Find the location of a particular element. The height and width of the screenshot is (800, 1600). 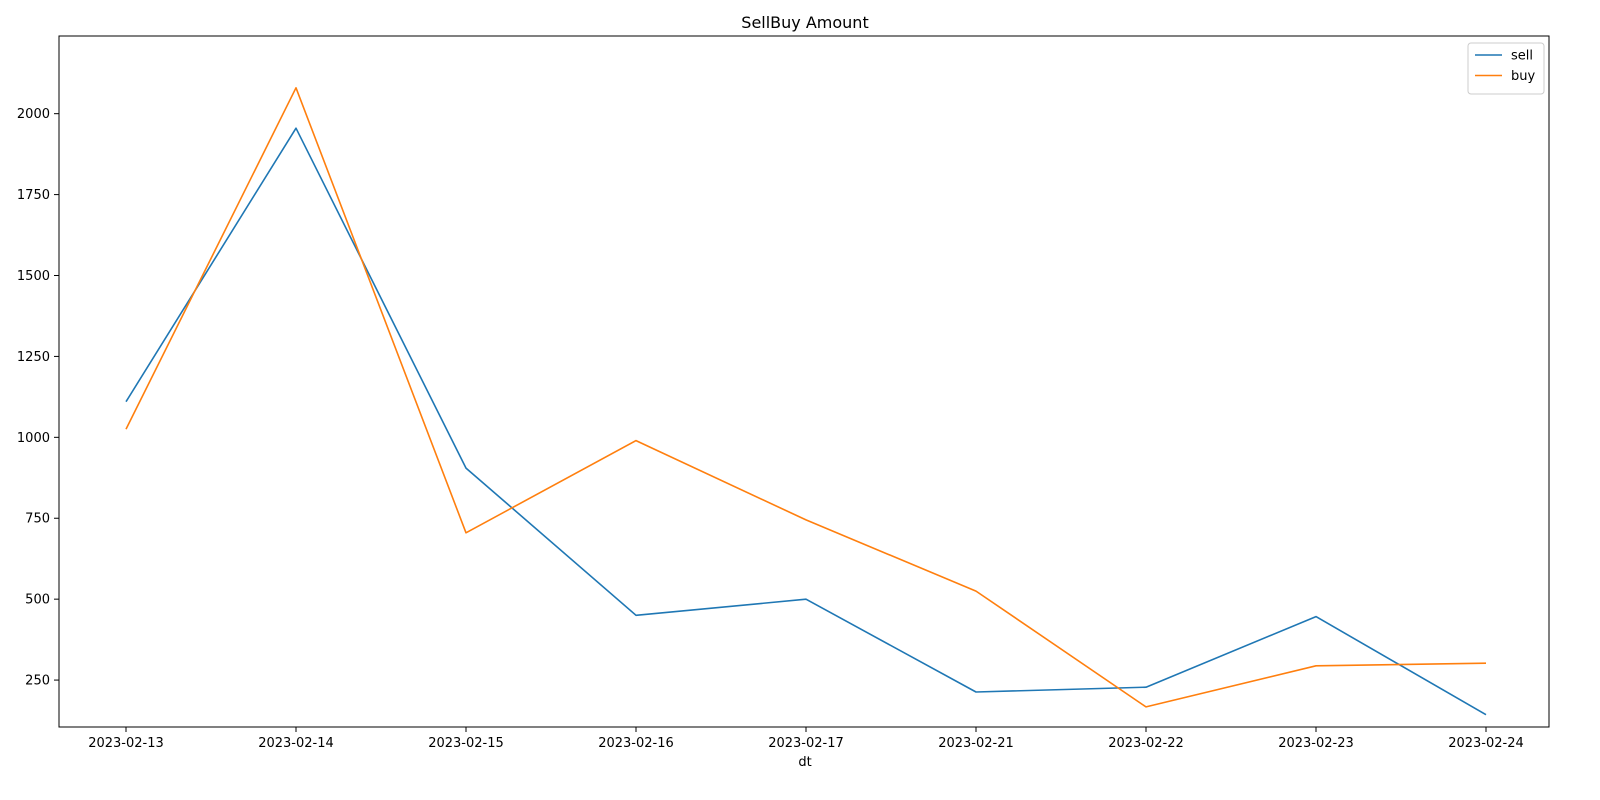

x-tick-label: 2023-02-16 is located at coordinates (636, 743).